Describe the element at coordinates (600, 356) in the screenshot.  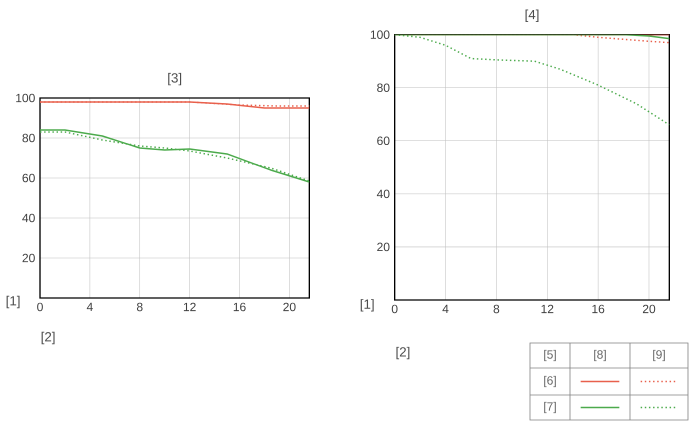
I see `text: [8]` at that location.